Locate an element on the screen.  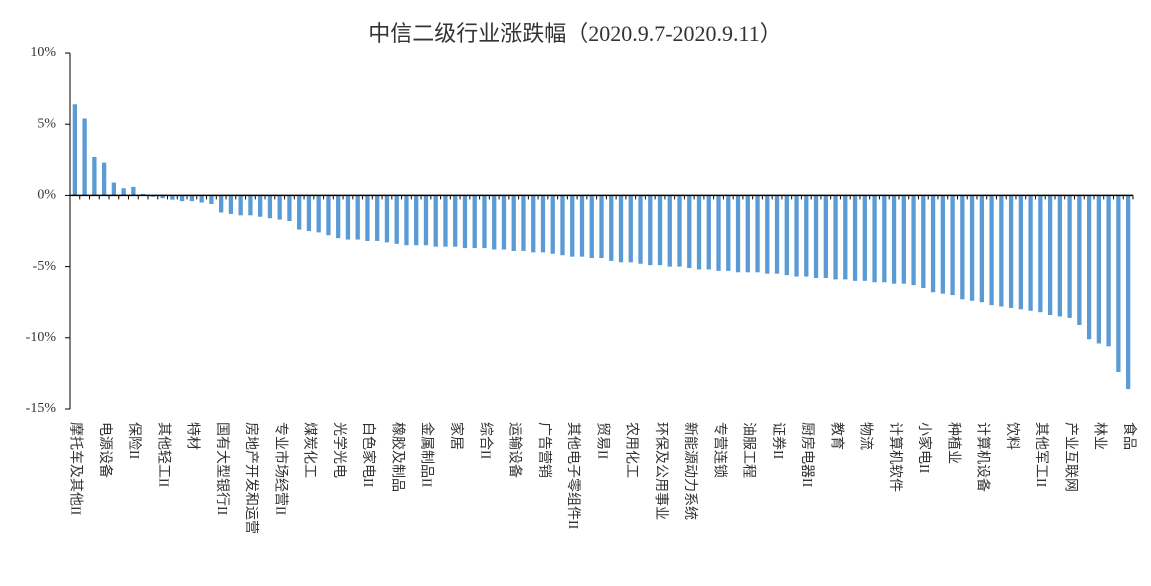
y-tick-label: 5% is located at coordinates (46, 123).